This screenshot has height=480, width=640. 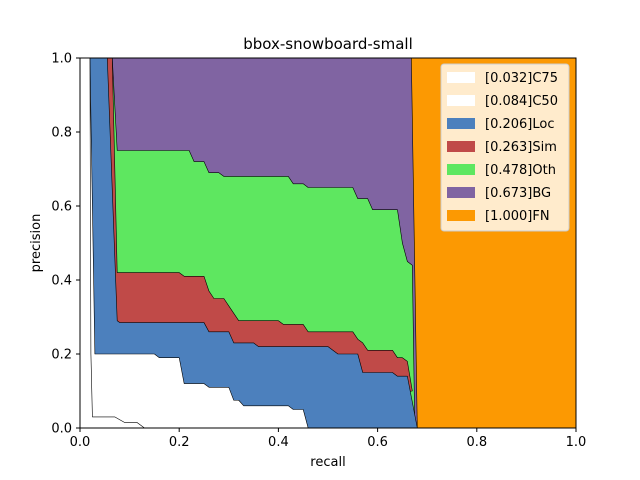 I want to click on legend-label: [1.000]FN, so click(x=517, y=216).